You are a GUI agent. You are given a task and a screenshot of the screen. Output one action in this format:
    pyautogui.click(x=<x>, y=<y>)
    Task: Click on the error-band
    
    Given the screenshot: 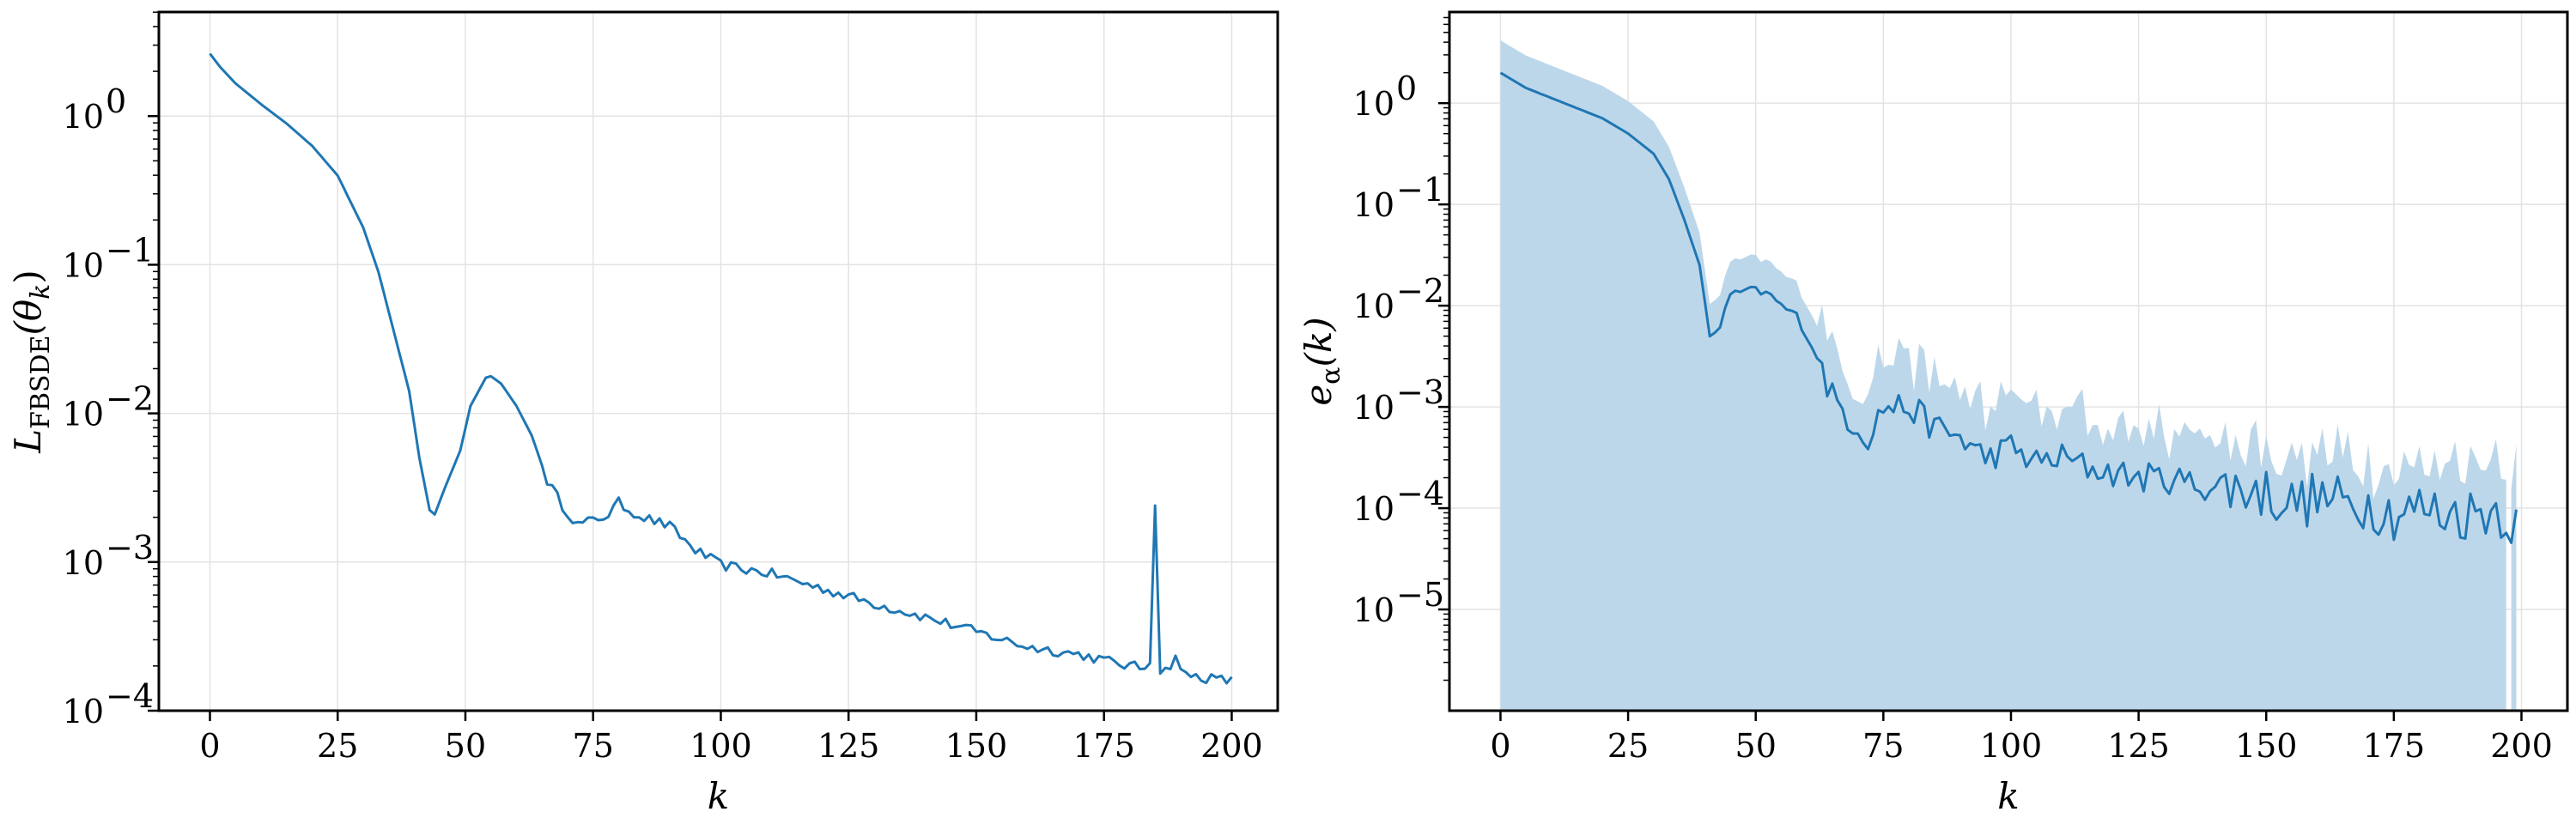 What is the action you would take?
    pyautogui.click(x=2514, y=578)
    